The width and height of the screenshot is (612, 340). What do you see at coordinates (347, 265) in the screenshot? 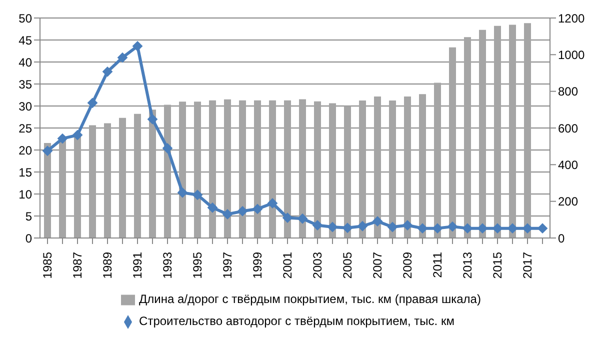
I see `x-tick-label: 2005` at bounding box center [347, 265].